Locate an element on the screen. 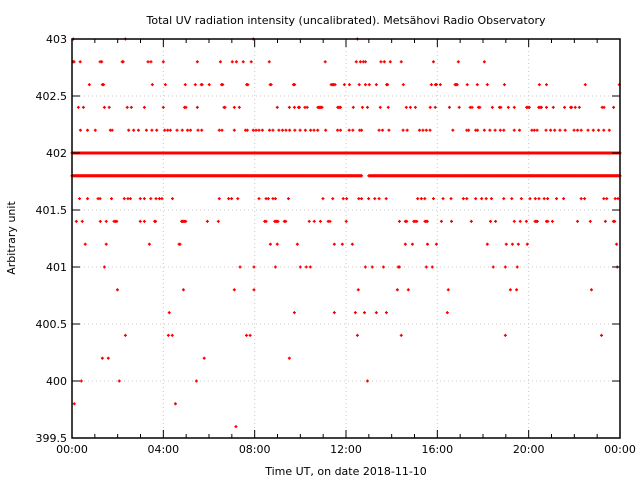 The width and height of the screenshot is (640, 480). y-tick-label: 399.5 is located at coordinates (52, 438).